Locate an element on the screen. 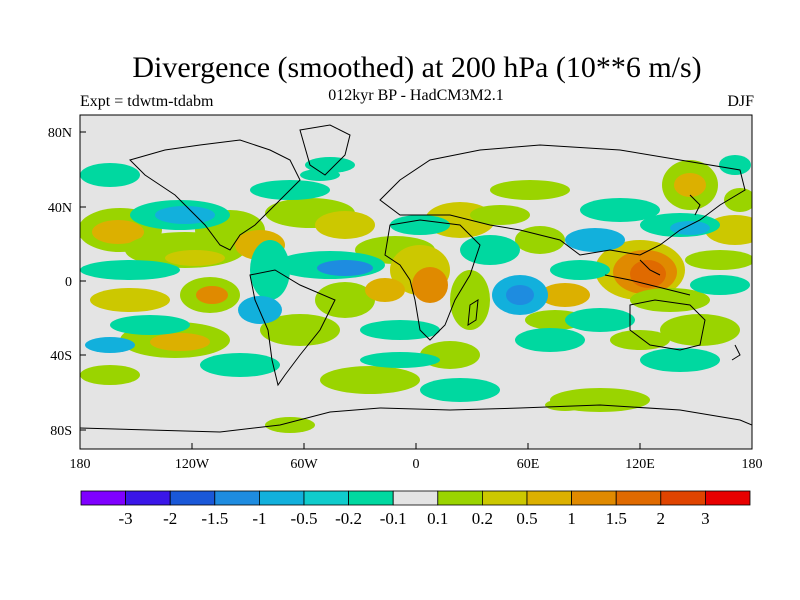  lon-label: 120W is located at coordinates (192, 464).